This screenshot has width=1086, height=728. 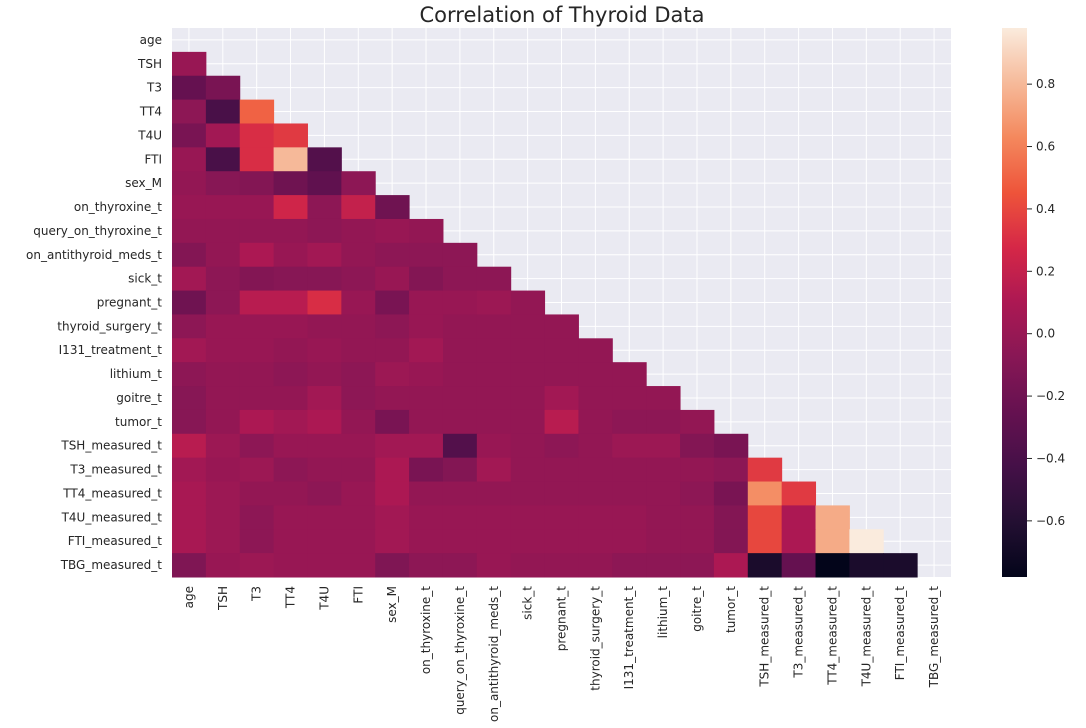 What do you see at coordinates (118, 207) in the screenshot?
I see `y-tick-label: on_thyroxine_t` at bounding box center [118, 207].